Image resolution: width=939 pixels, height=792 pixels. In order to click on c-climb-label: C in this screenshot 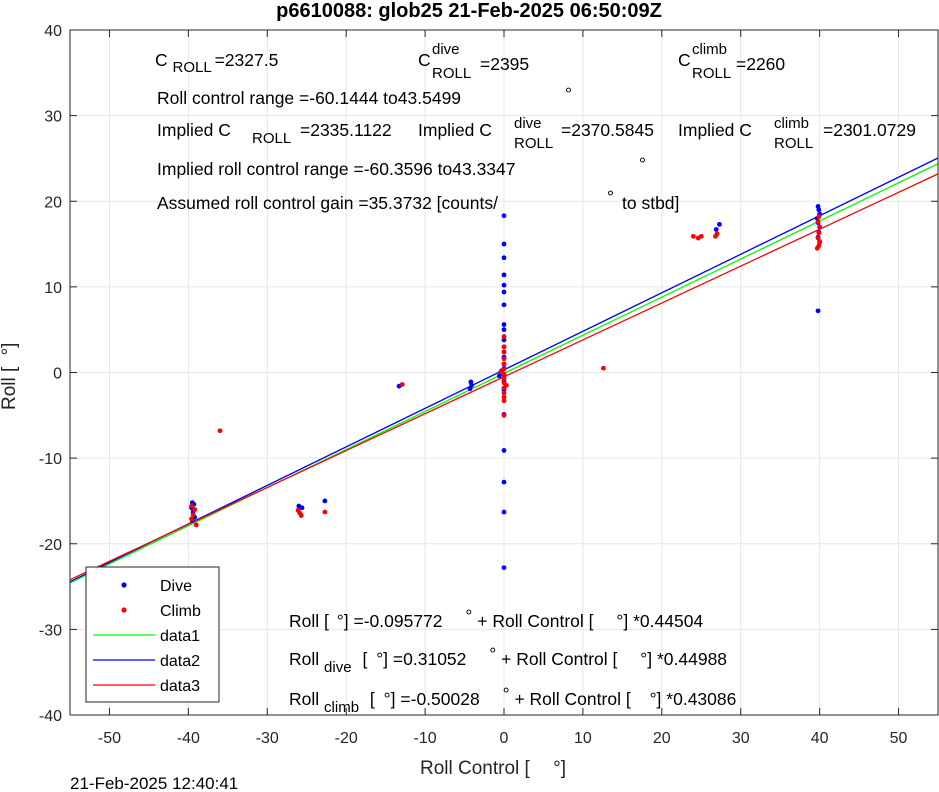, I will do `click(684, 60)`.